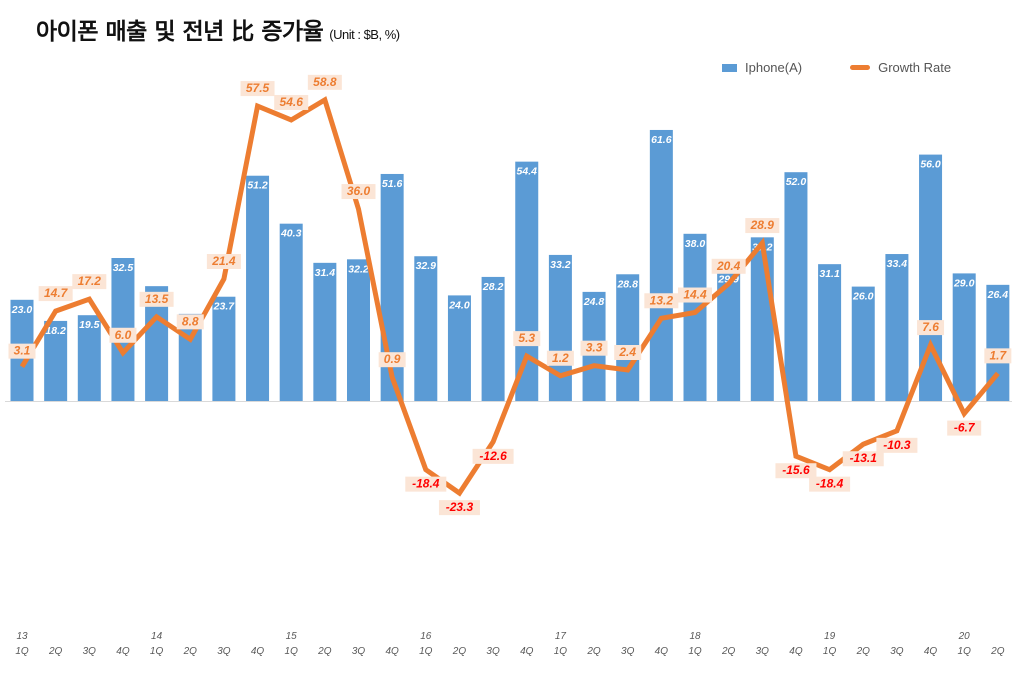 The image size is (1024, 680). What do you see at coordinates (661, 140) in the screenshot?
I see `bar-value-label: 61.6` at bounding box center [661, 140].